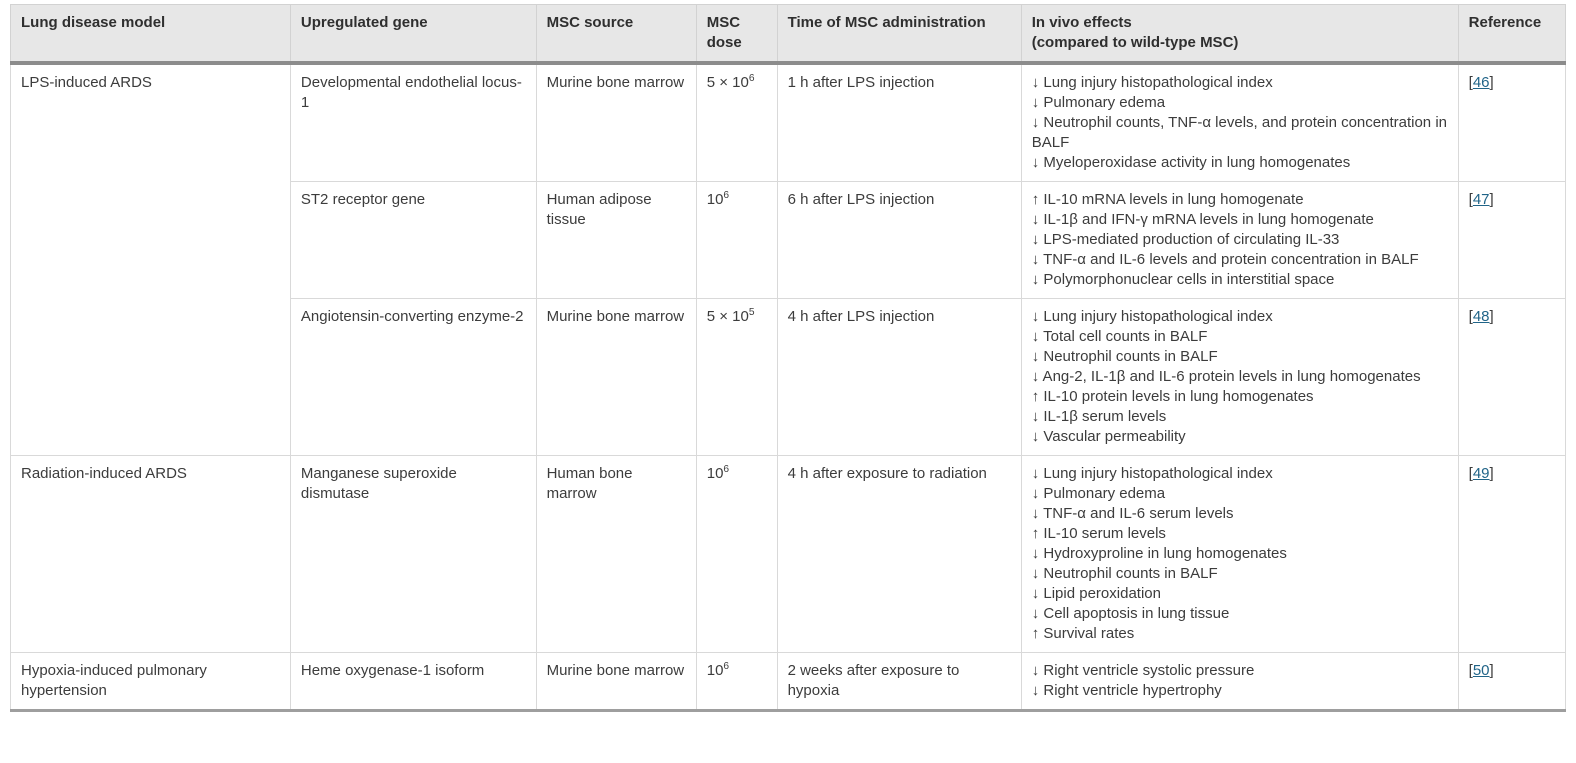 The width and height of the screenshot is (1576, 763). Describe the element at coordinates (736, 34) in the screenshot. I see `header-msc-dose: MSC dose` at that location.